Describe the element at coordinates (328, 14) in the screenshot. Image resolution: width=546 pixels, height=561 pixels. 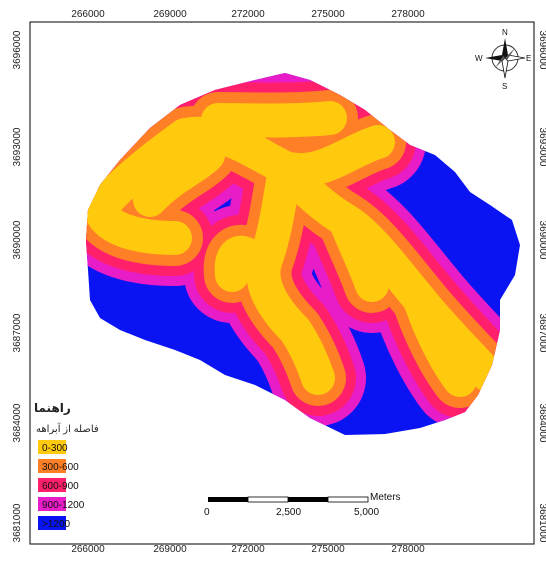
I see `x-tick-top-3: 275000` at that location.